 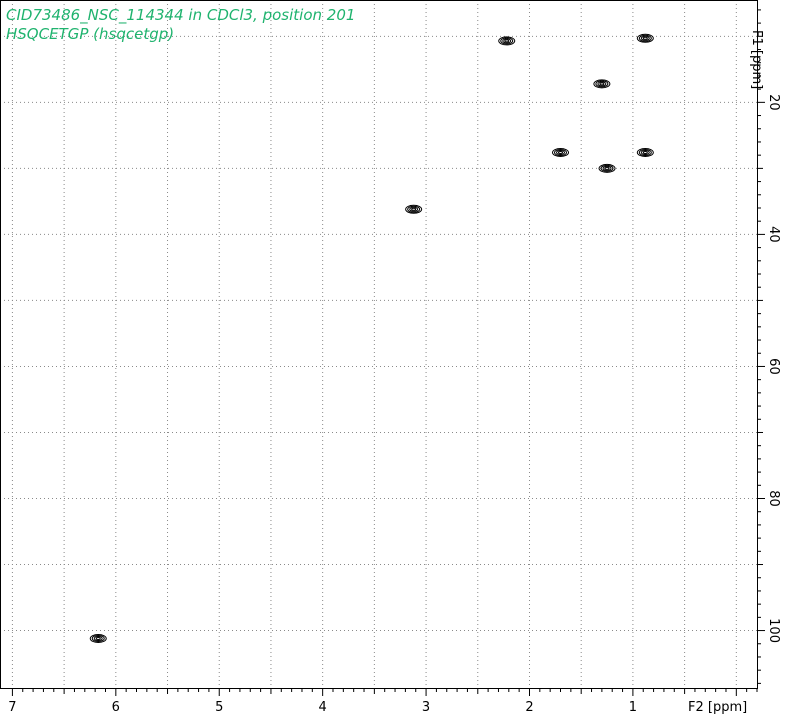 I want to click on f1-axis-ticks: 20 40 60 80 100, so click(x=769, y=346).